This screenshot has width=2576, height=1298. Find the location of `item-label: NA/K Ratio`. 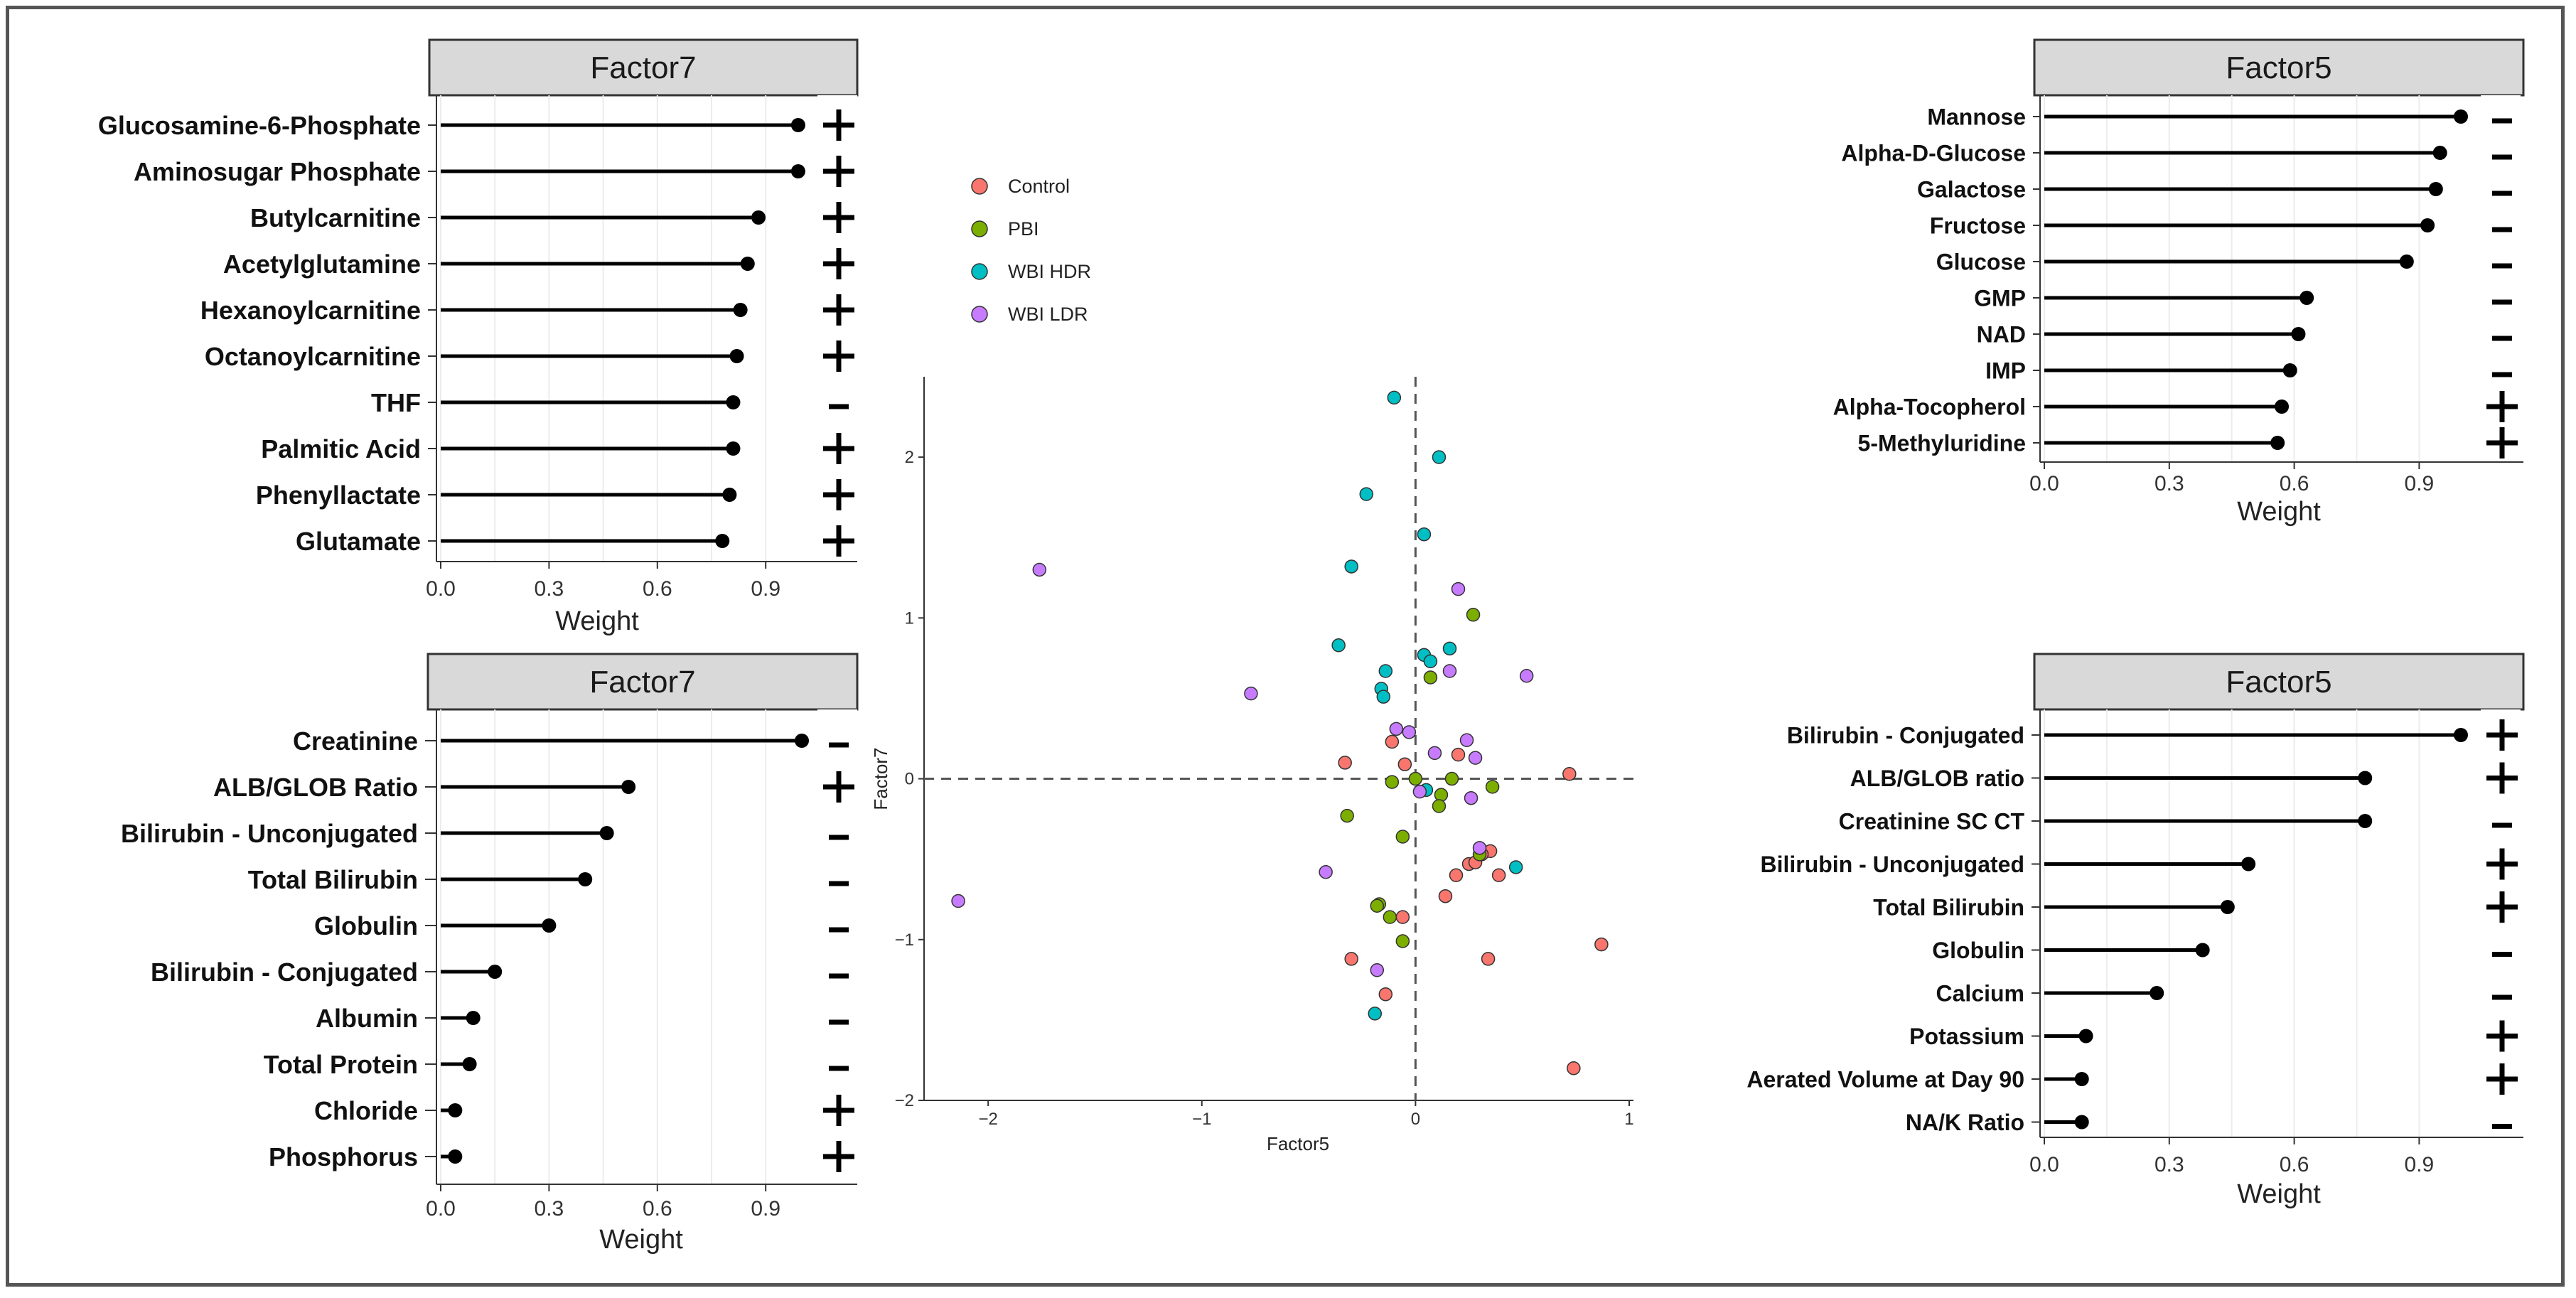

item-label: NA/K Ratio is located at coordinates (1965, 1122).